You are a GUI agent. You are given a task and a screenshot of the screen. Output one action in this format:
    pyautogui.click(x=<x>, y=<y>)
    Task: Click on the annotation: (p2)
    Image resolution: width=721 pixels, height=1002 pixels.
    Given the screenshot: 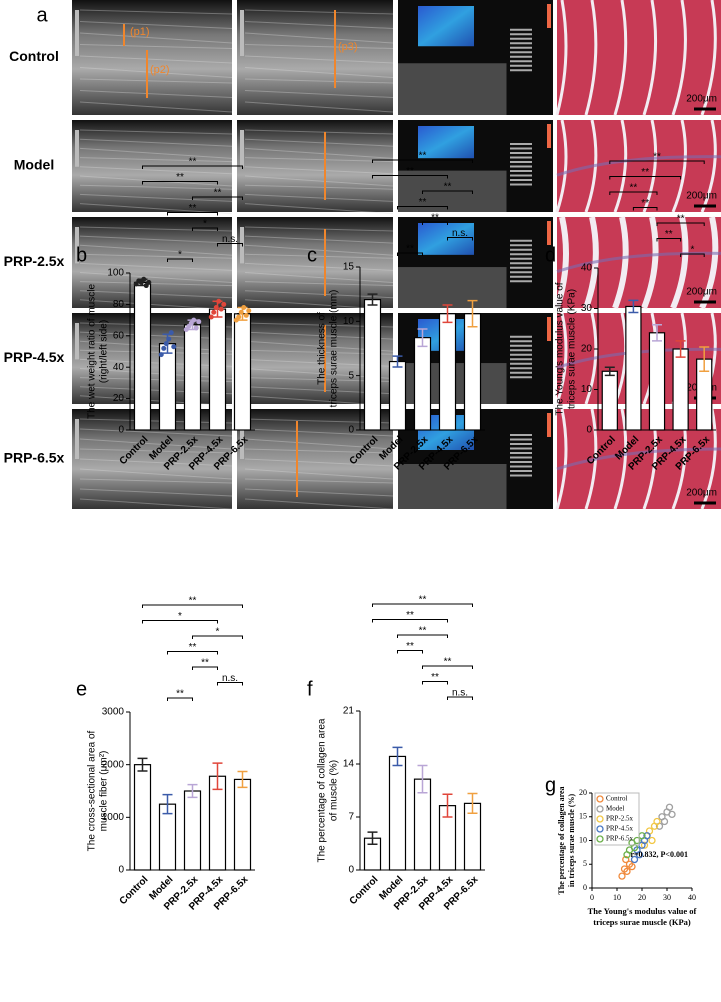 What is the action you would take?
    pyautogui.click(x=160, y=70)
    